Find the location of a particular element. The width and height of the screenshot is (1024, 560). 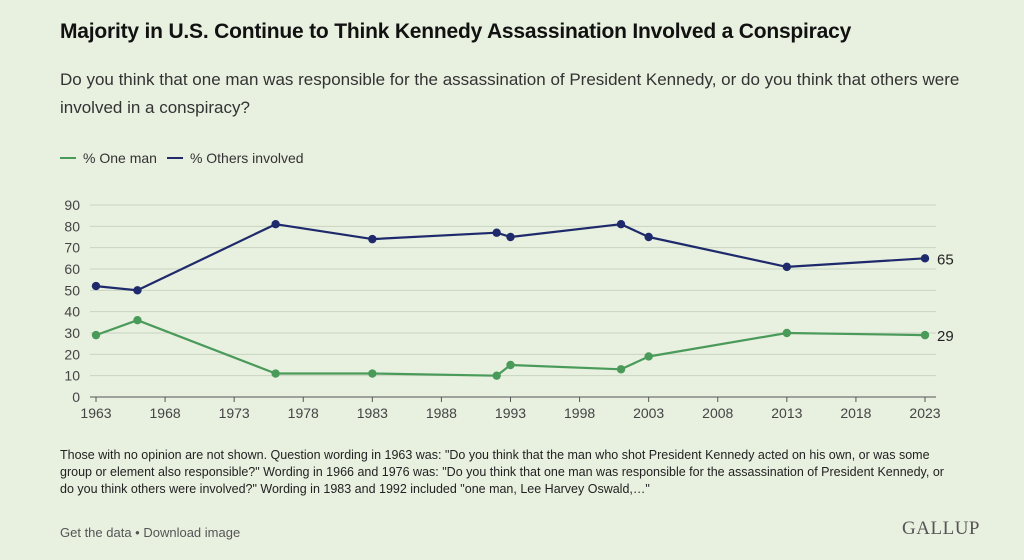

footer-links: Get the data • Download image is located at coordinates (150, 532).